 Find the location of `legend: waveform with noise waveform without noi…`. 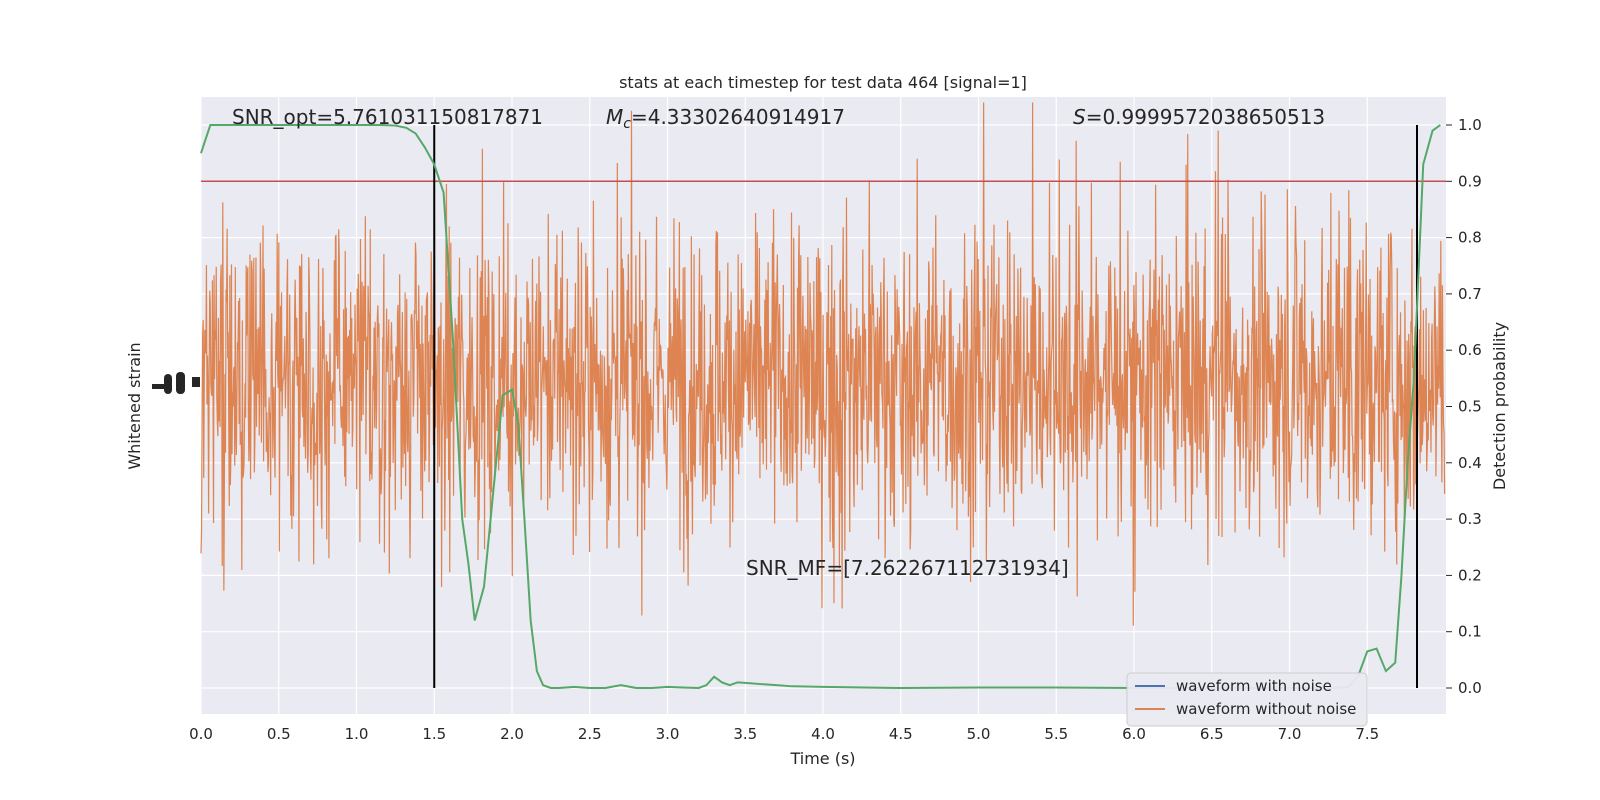

legend: waveform with noise waveform without noi… is located at coordinates (1247, 699).